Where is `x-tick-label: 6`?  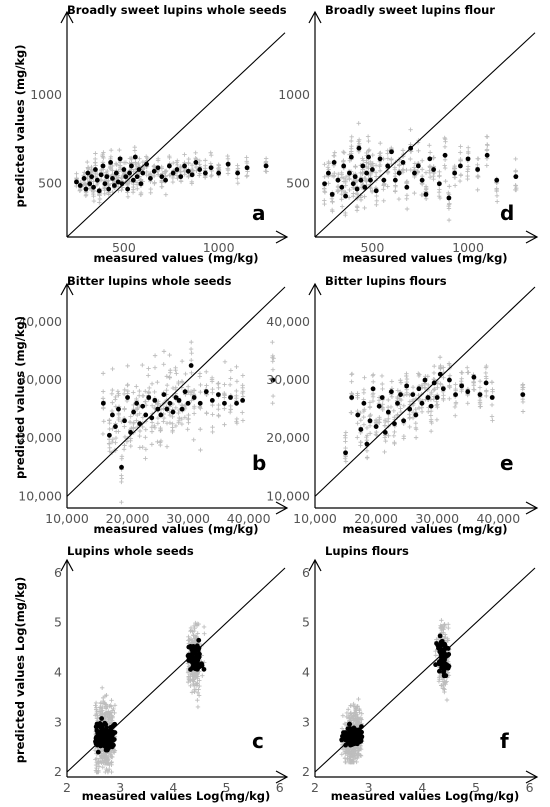
x-tick-label: 6 is located at coordinates (280, 787).